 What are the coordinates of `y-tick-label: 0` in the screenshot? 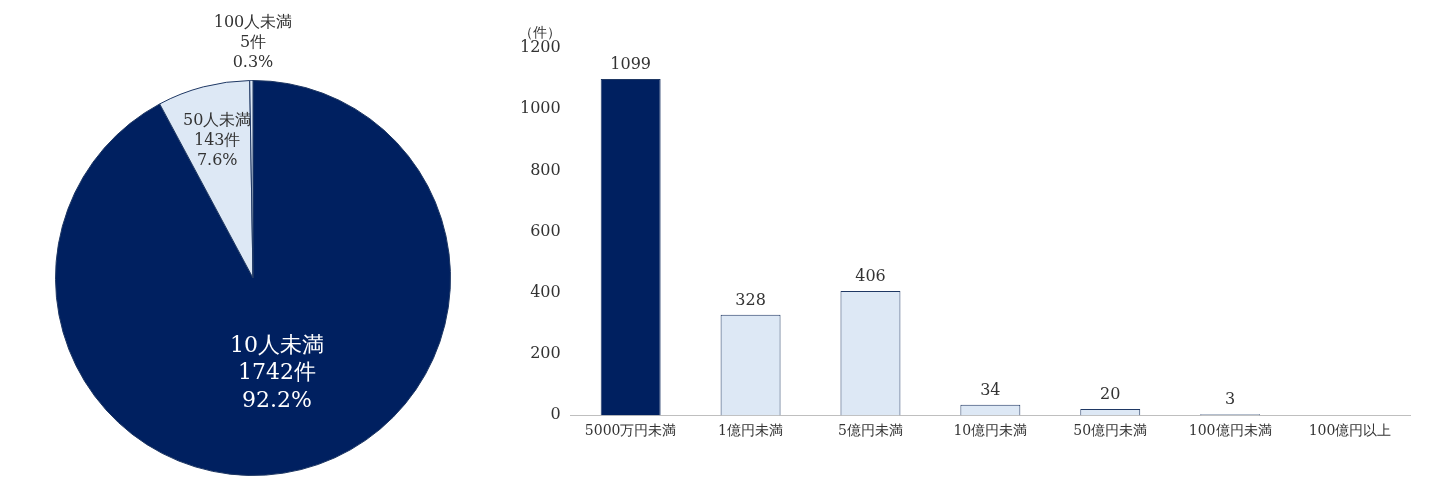 It's located at (555, 414).